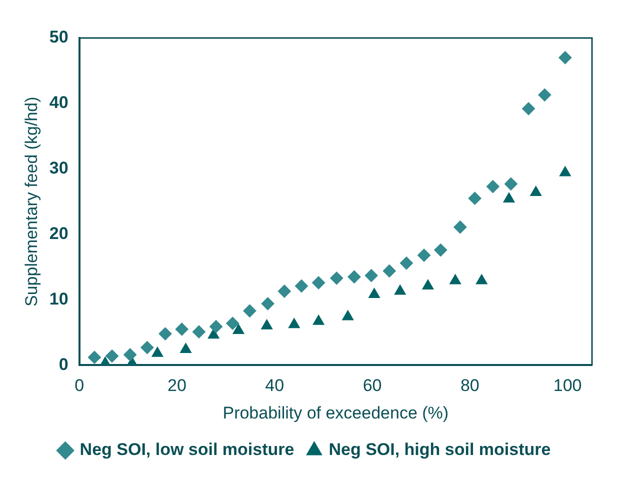  What do you see at coordinates (58, 37) in the screenshot?
I see `y-tick-label: 50` at bounding box center [58, 37].